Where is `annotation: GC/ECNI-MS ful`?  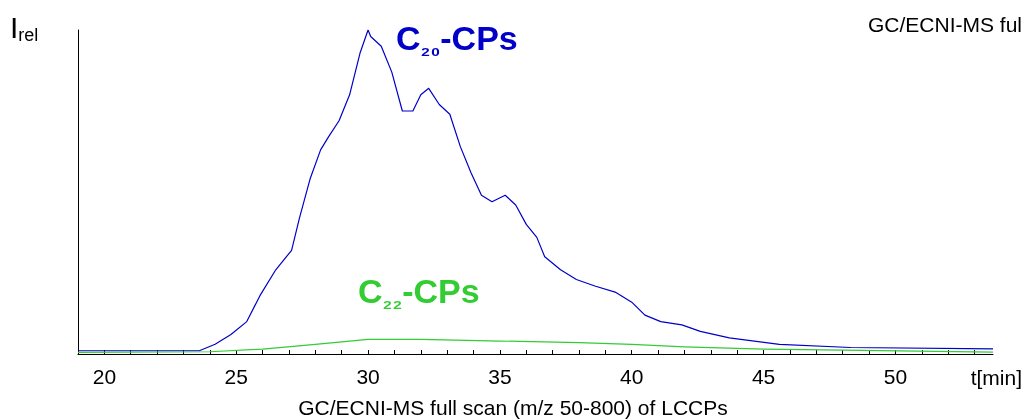
annotation: GC/ECNI-MS ful is located at coordinates (944, 24).